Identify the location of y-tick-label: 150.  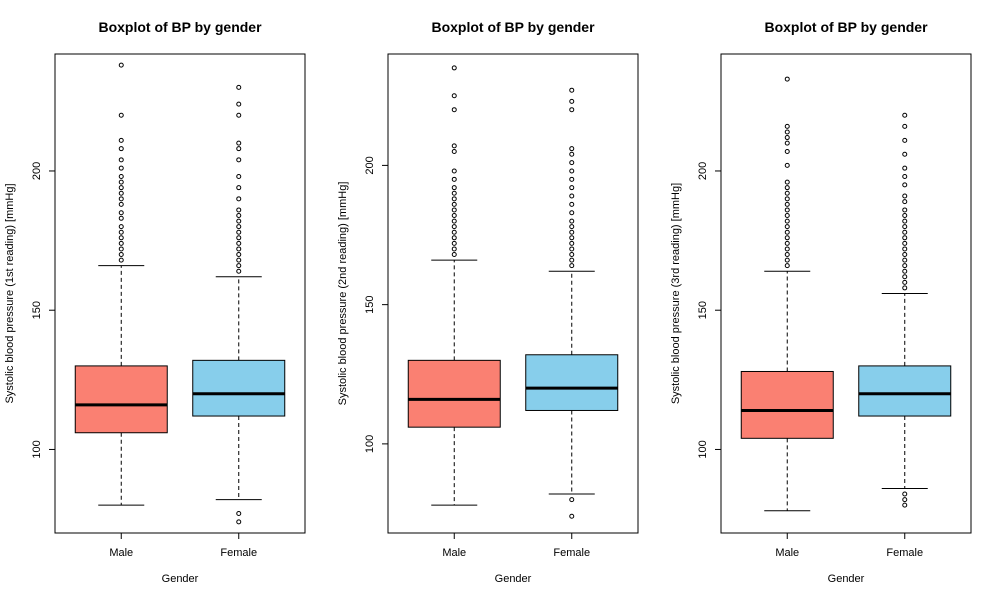
(37, 310).